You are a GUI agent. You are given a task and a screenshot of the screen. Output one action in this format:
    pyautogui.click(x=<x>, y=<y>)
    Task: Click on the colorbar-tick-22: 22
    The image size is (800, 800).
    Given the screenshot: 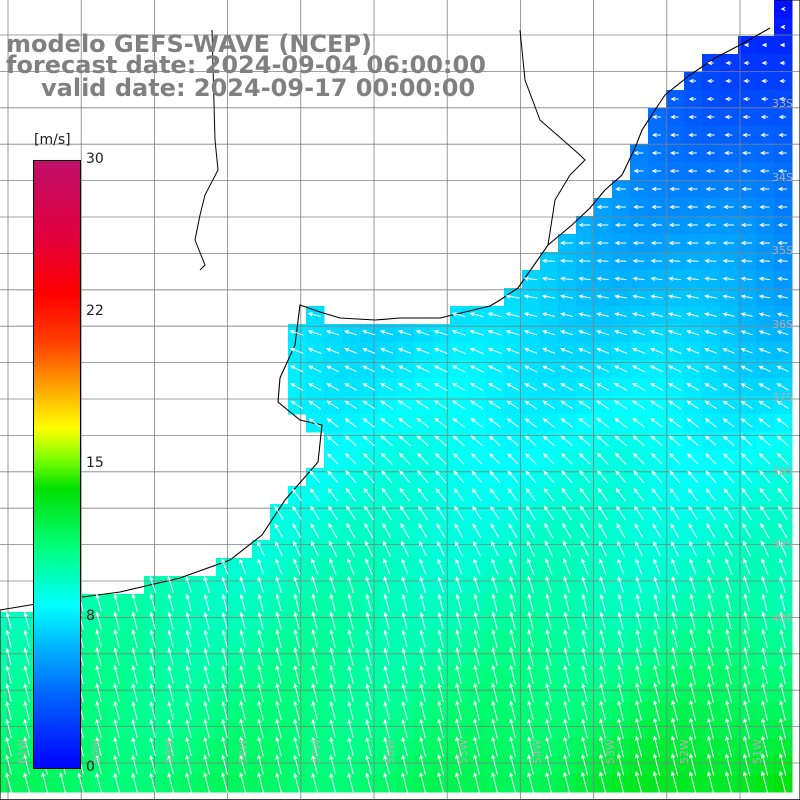 What is the action you would take?
    pyautogui.click(x=95, y=311)
    